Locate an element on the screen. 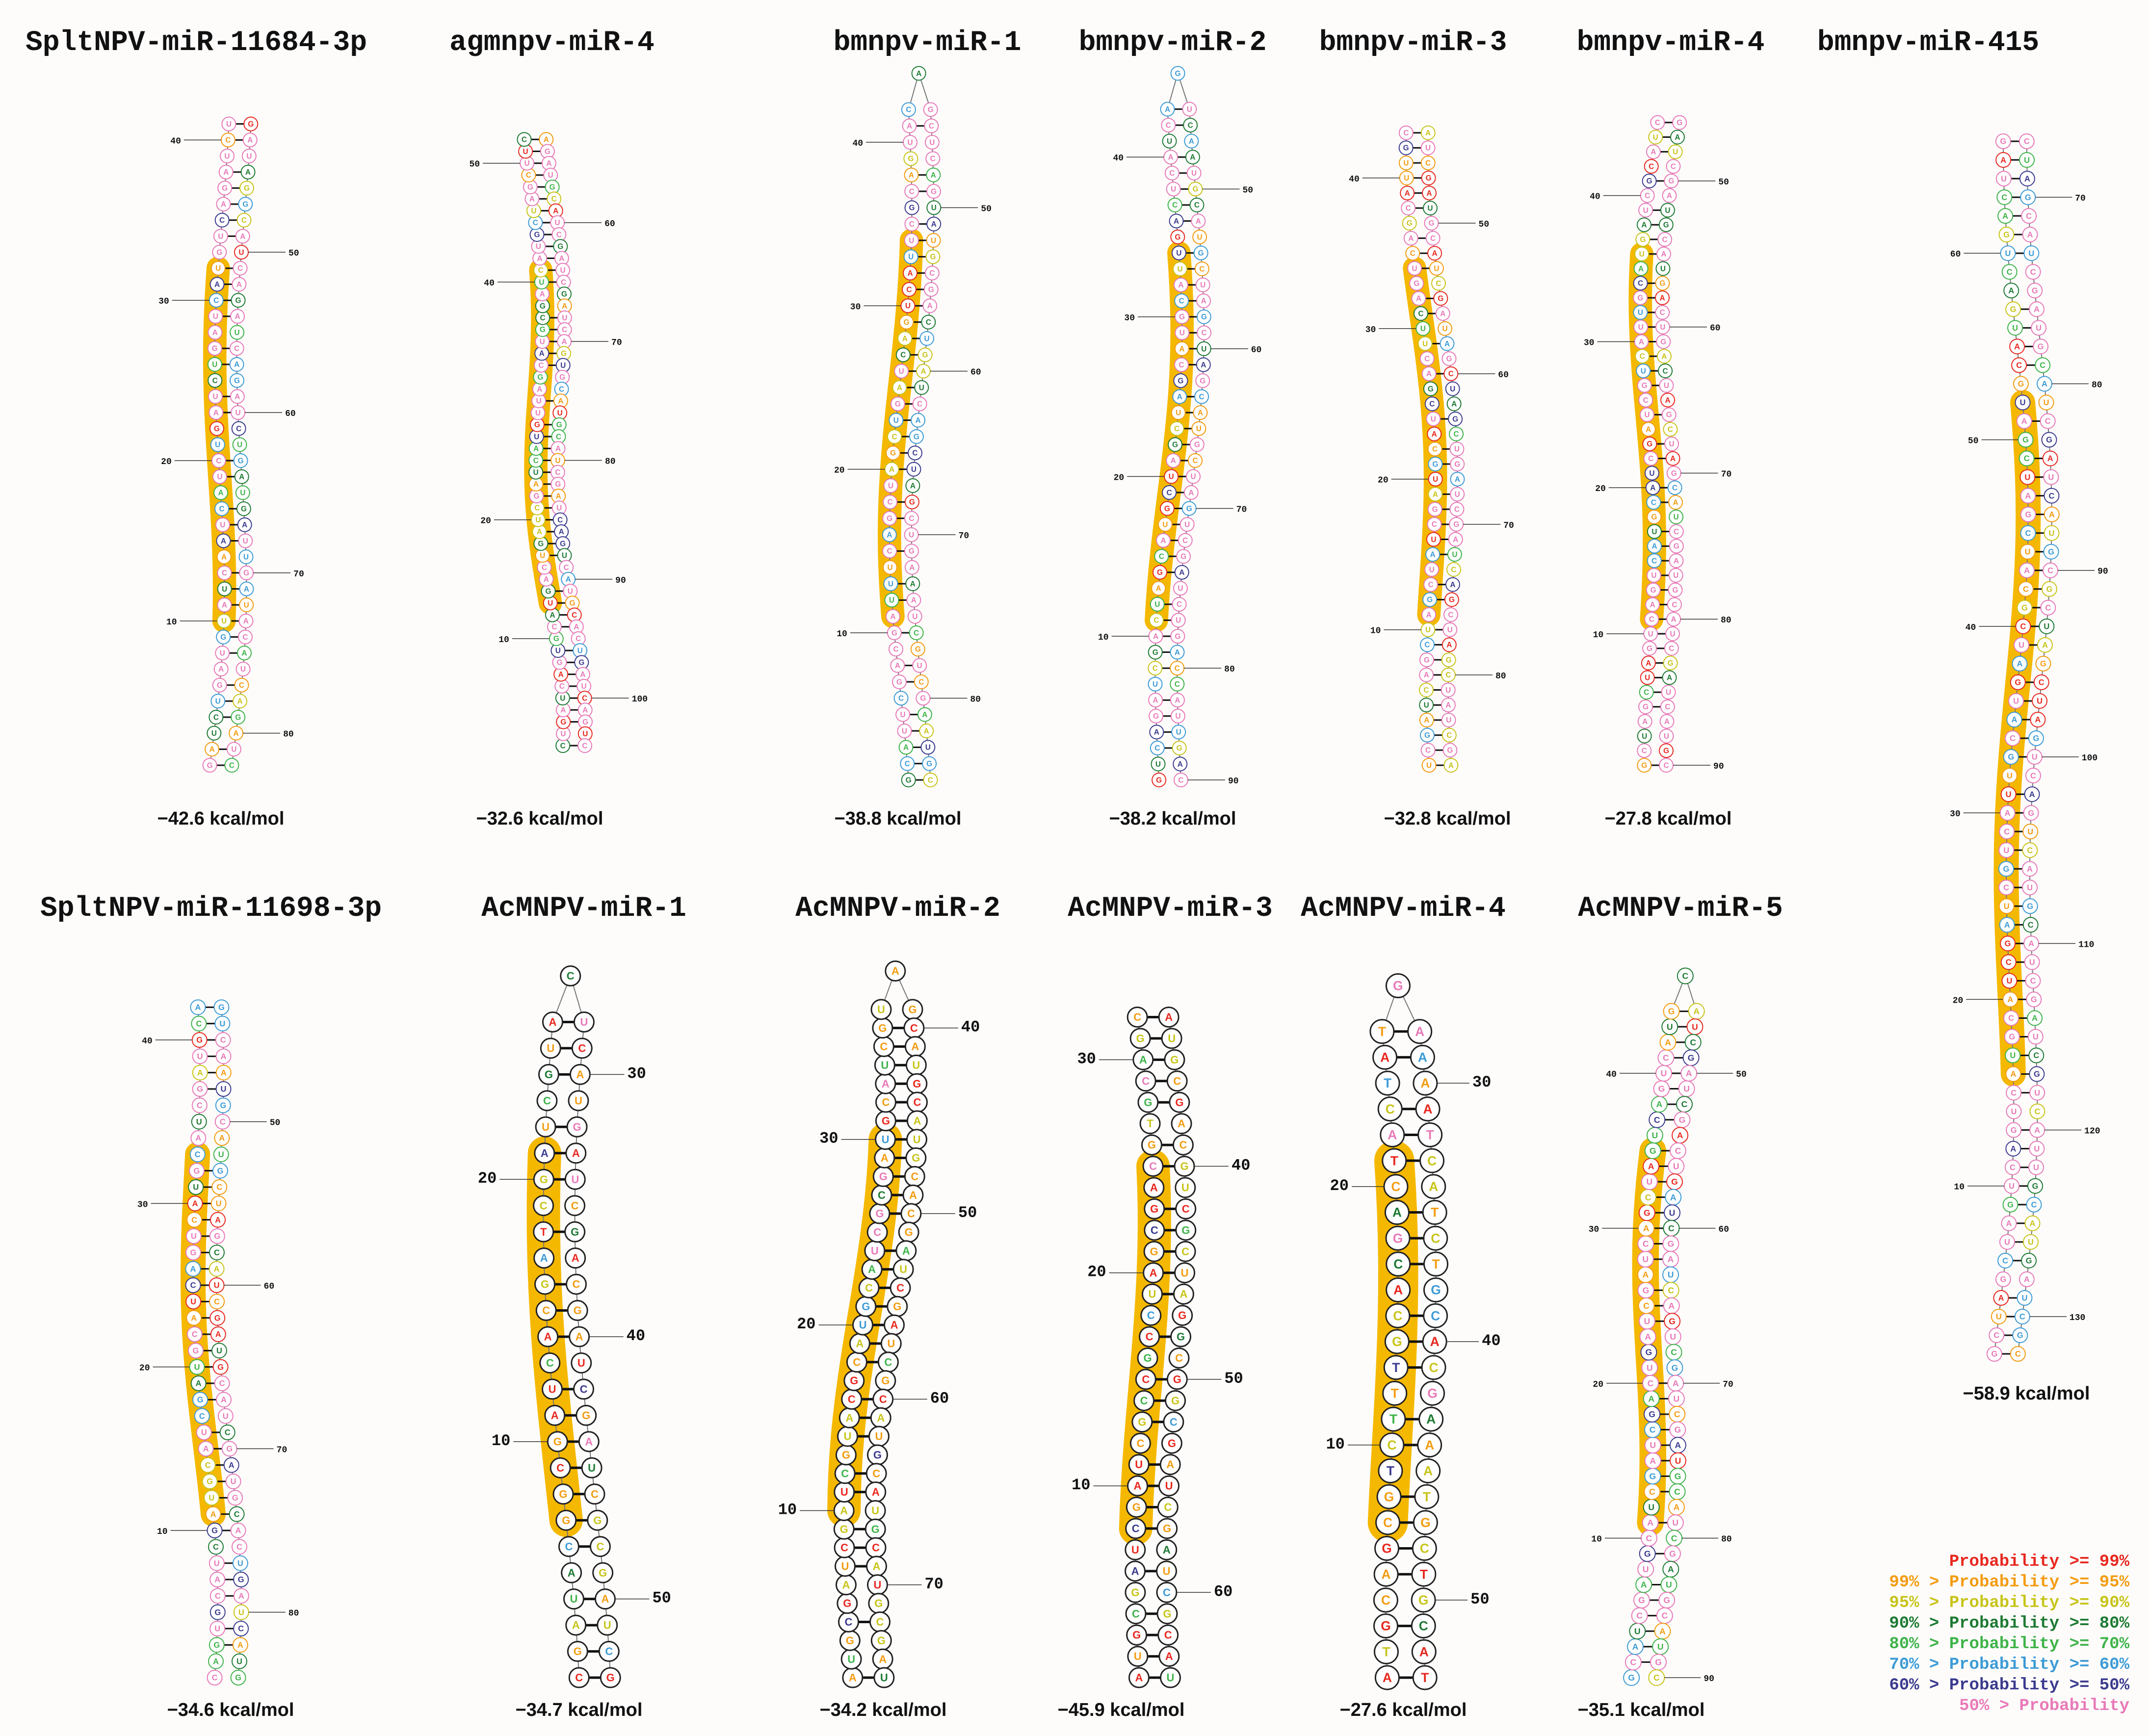  position-label: 40 is located at coordinates (971, 1027).